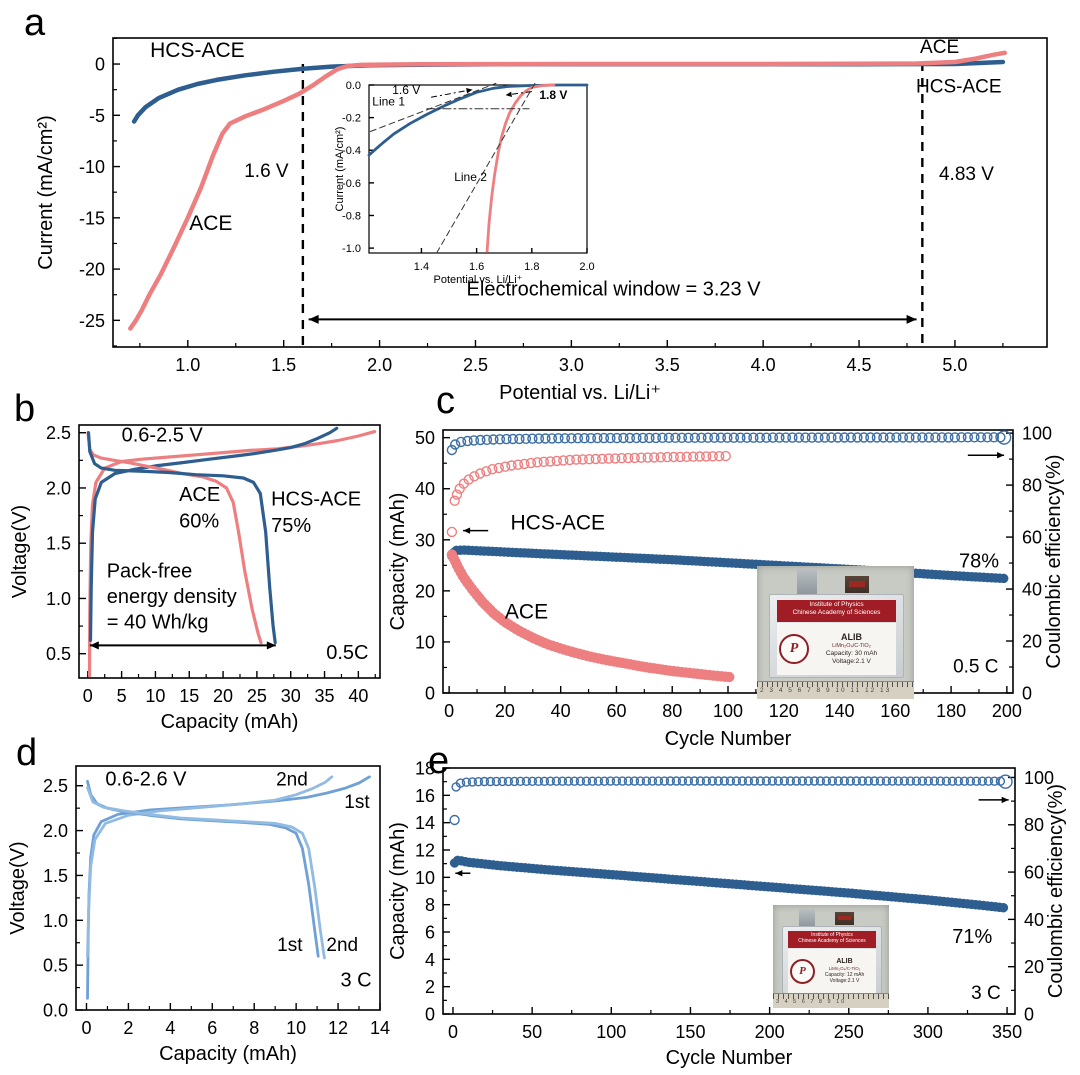 This screenshot has width=1080, height=1075. What do you see at coordinates (351, 184) in the screenshot?
I see `svg-text: -0.6` at bounding box center [351, 184].